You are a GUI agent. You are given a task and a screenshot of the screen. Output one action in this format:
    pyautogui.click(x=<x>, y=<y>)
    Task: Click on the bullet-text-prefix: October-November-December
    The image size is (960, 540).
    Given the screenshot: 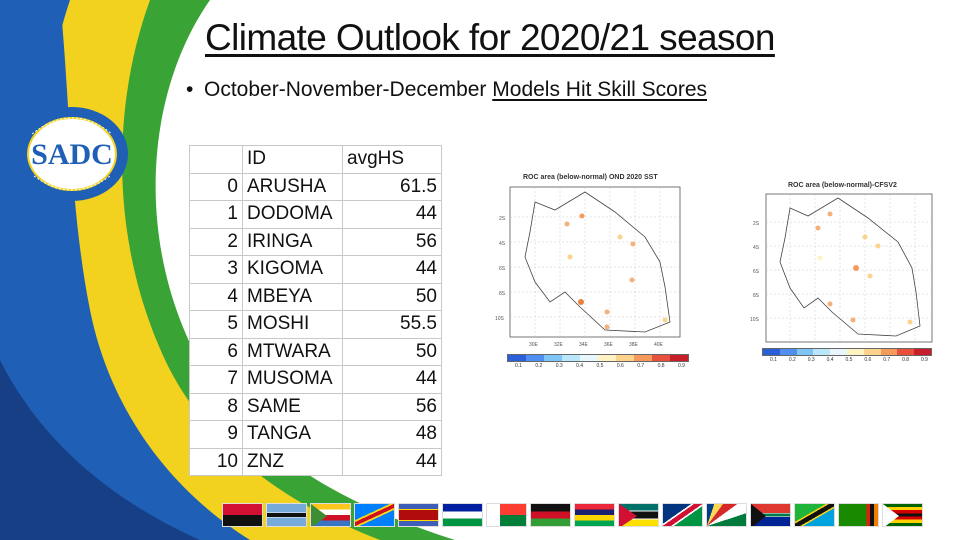 What is the action you would take?
    pyautogui.click(x=348, y=89)
    